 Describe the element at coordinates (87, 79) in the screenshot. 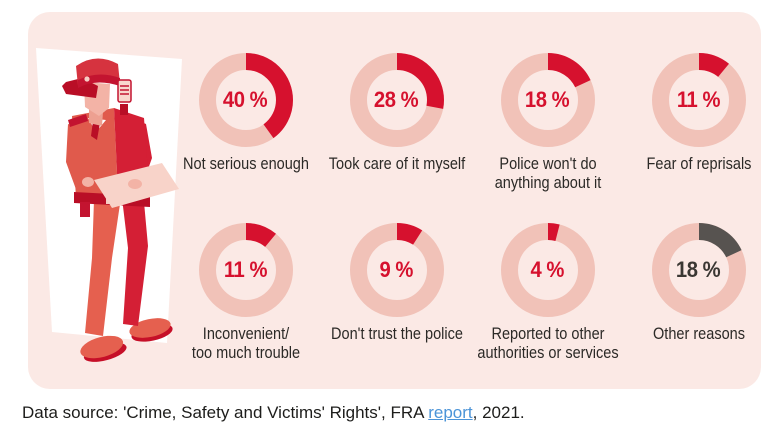

I see `officer-cap-badge` at that location.